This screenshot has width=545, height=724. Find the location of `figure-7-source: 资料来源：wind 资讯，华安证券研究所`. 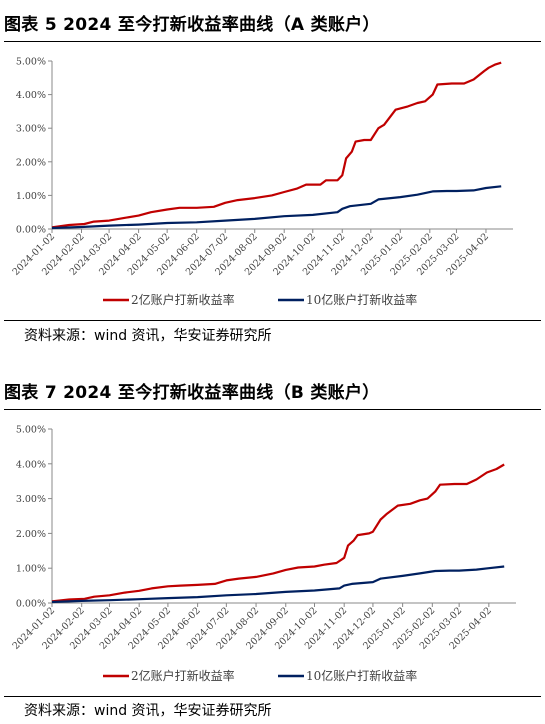

figure-7-source: 资料来源：wind 资讯，华安证券研究所 is located at coordinates (148, 711).